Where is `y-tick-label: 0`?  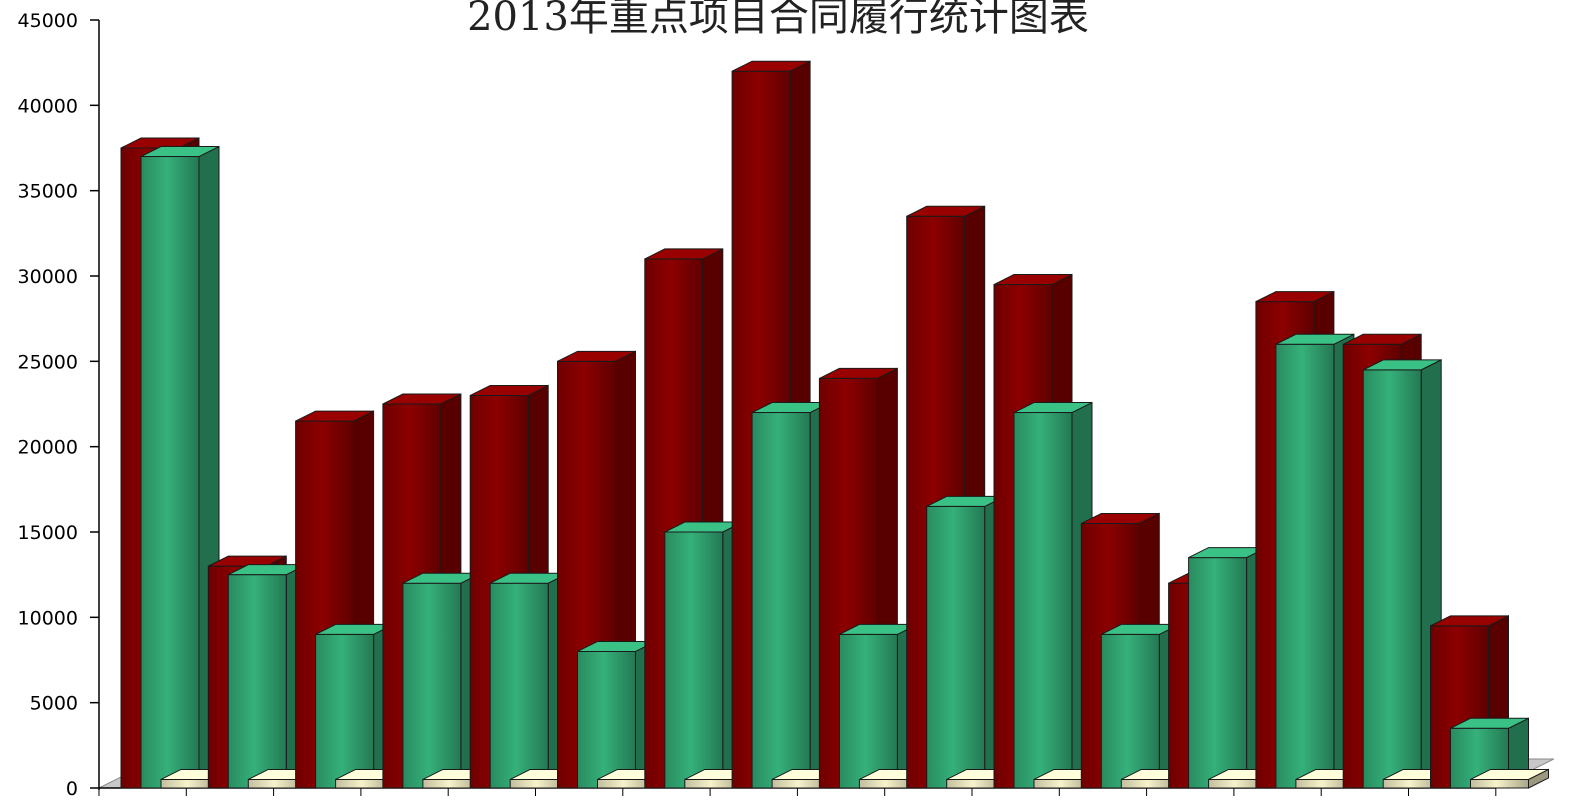 y-tick-label: 0 is located at coordinates (72, 789).